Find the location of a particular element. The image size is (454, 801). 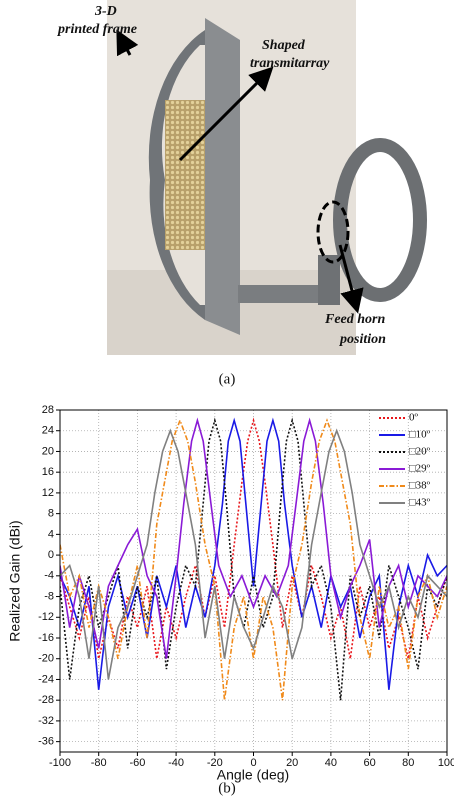

y-tick-label: -16 is located at coordinates (46, 638).